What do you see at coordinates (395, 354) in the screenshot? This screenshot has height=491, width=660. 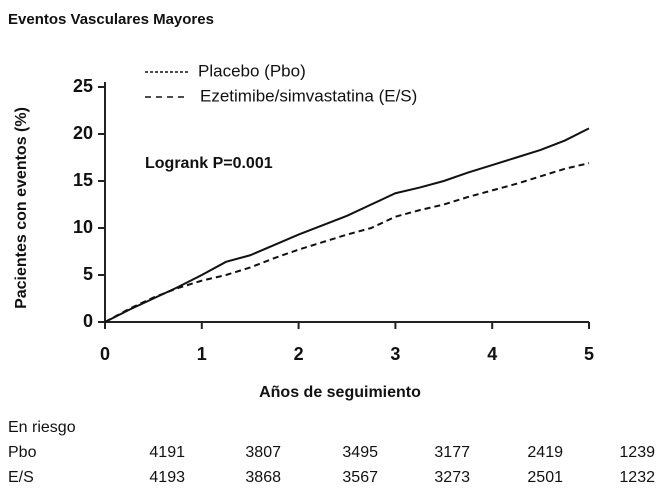 I see `x-tick-label: 3` at bounding box center [395, 354].